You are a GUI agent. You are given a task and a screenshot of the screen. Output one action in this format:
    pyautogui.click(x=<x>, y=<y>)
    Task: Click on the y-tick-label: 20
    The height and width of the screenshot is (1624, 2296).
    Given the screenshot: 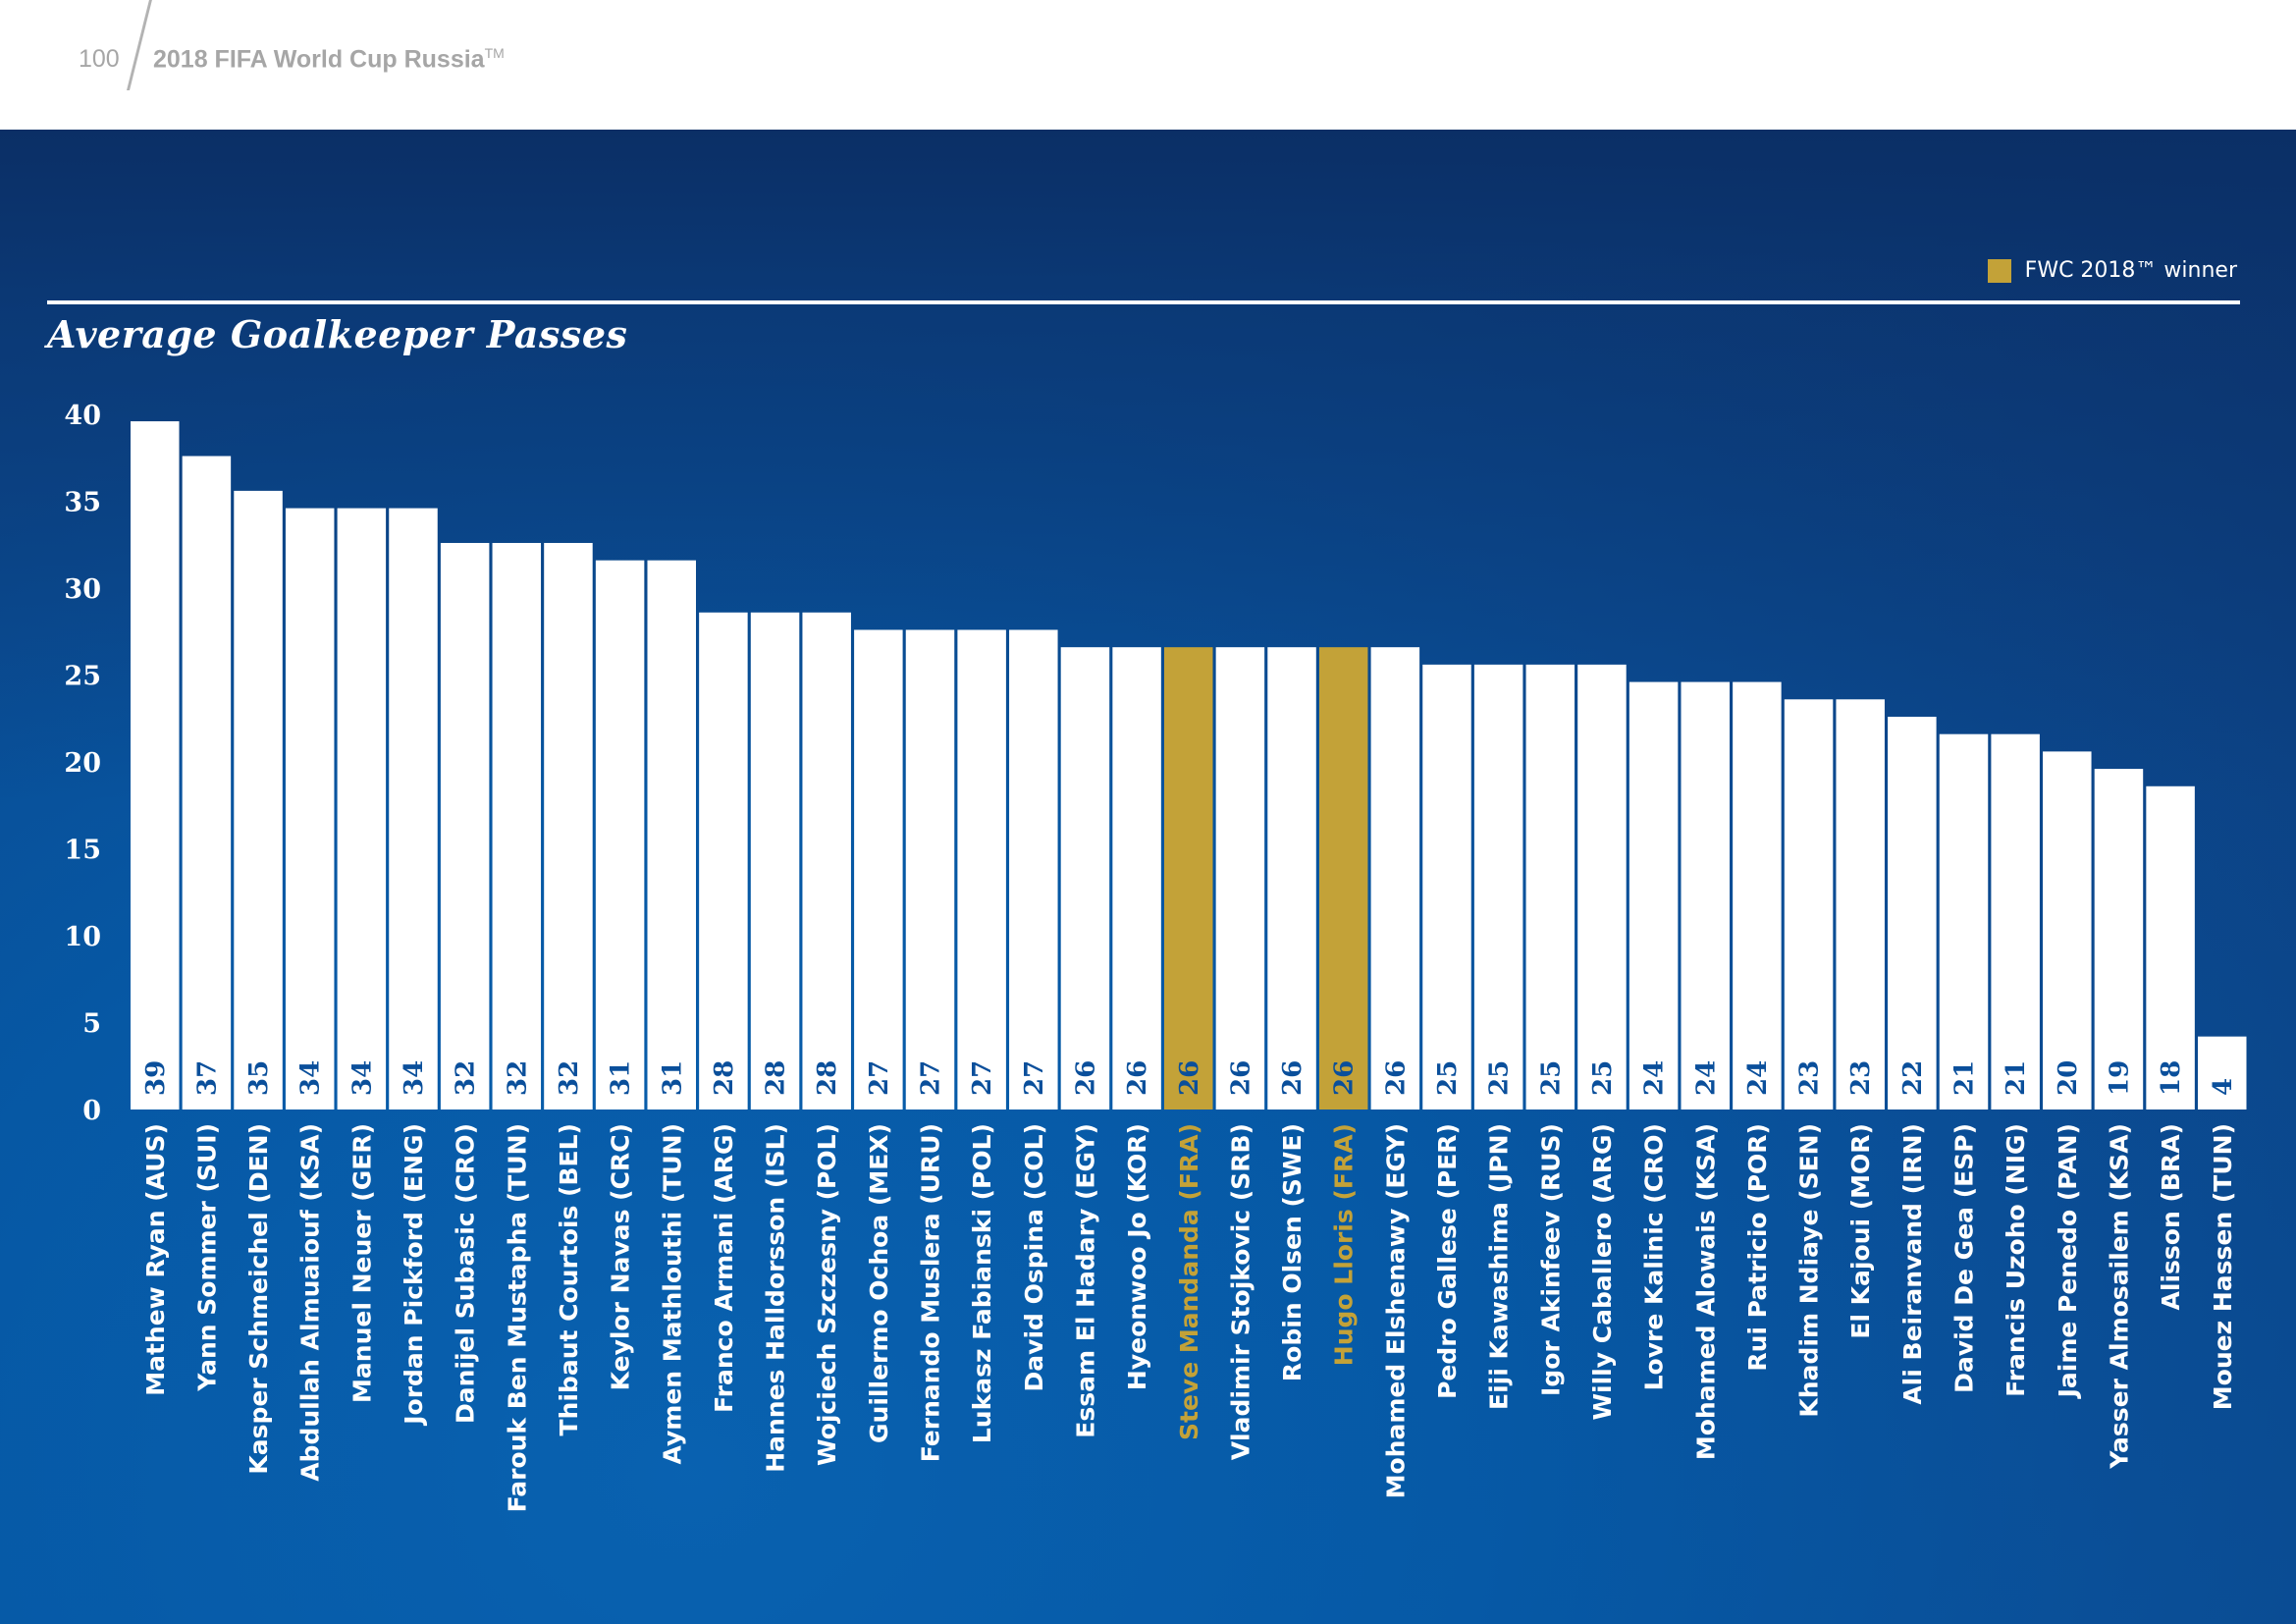 What is the action you would take?
    pyautogui.click(x=82, y=763)
    